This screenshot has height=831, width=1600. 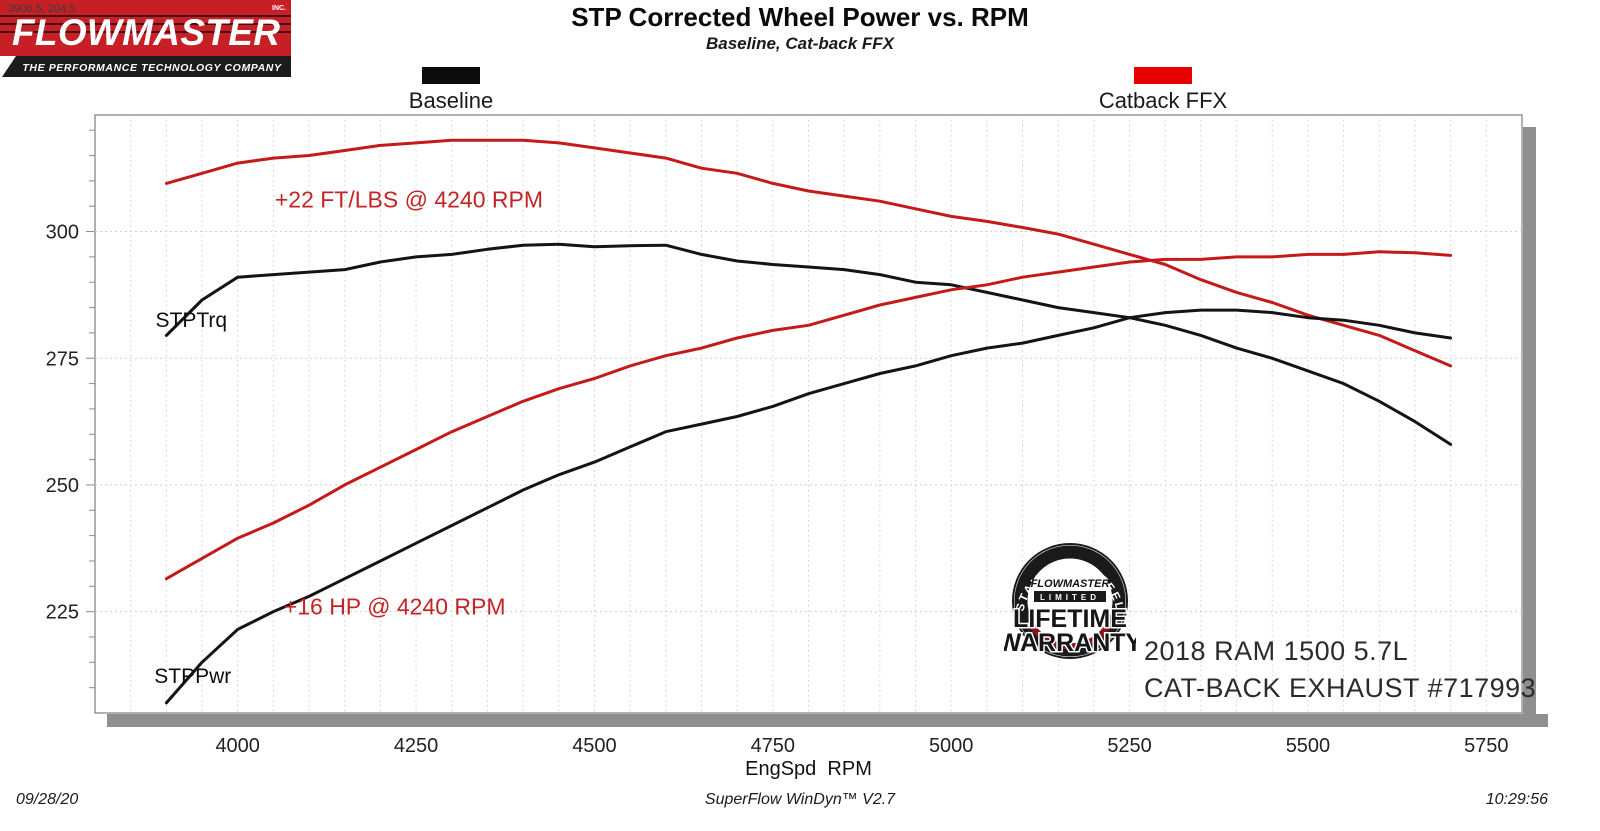 I want to click on legend-baseline: Baseline, so click(x=451, y=90).